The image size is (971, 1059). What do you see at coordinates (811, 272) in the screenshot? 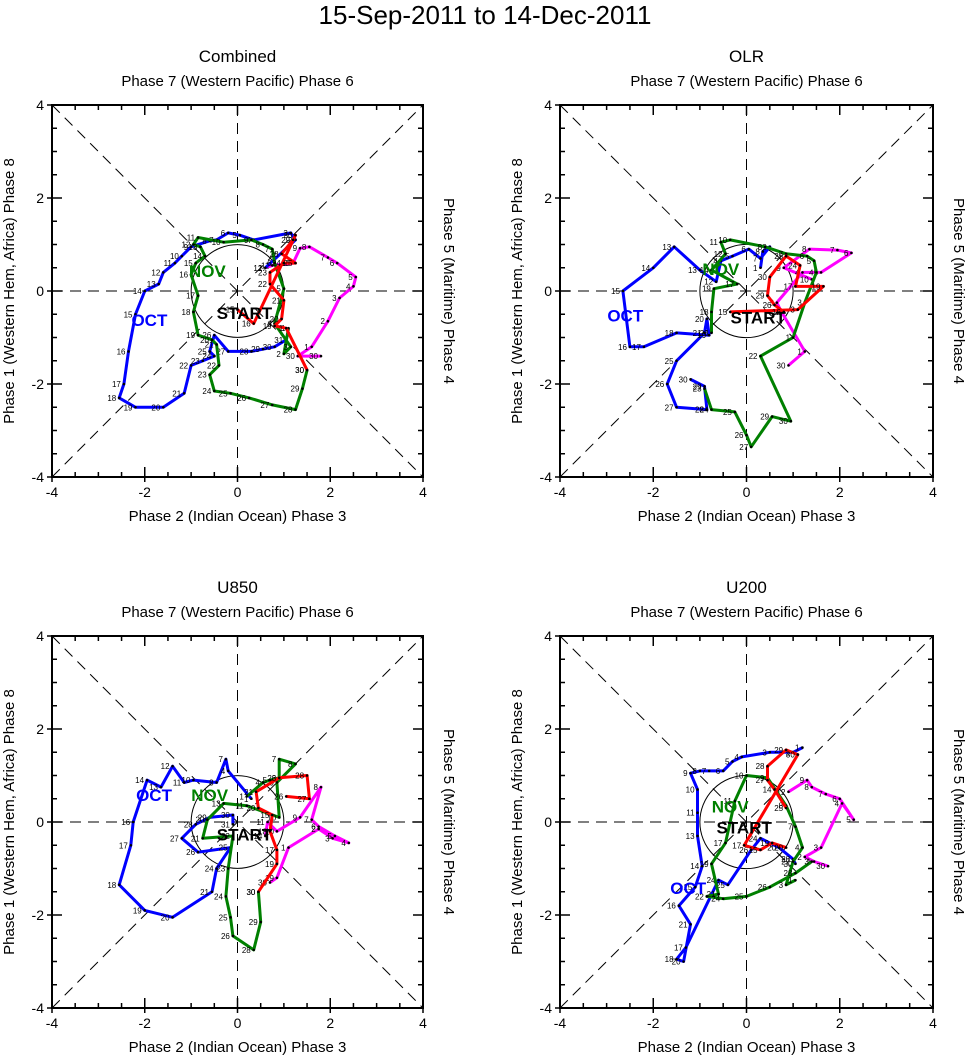
I see `day-label: 4` at bounding box center [811, 272].